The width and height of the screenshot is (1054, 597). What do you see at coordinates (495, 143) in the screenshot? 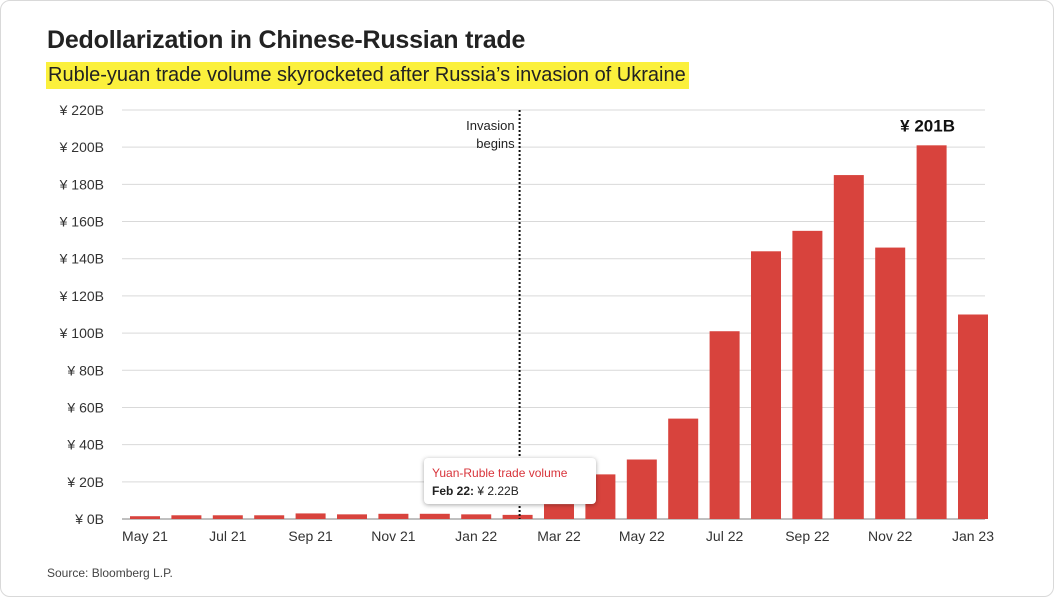
I see `invasion-label: begins` at bounding box center [495, 143].